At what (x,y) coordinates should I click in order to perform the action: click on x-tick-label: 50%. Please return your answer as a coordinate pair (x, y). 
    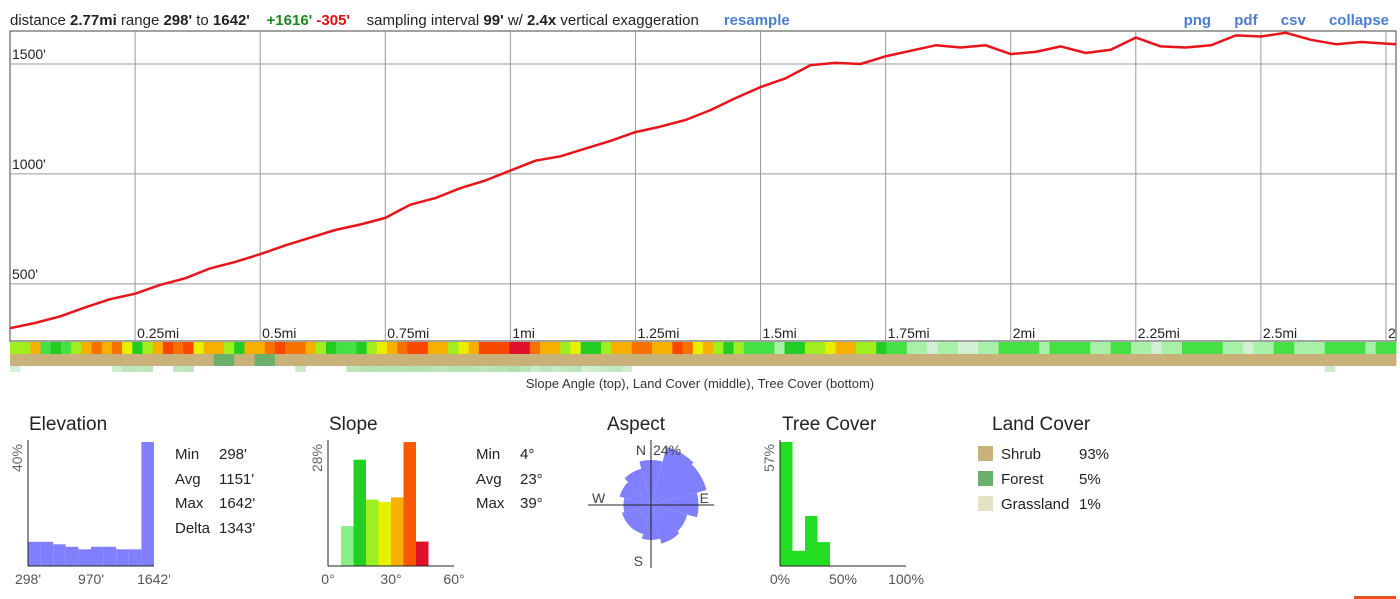
    Looking at the image, I should click on (843, 579).